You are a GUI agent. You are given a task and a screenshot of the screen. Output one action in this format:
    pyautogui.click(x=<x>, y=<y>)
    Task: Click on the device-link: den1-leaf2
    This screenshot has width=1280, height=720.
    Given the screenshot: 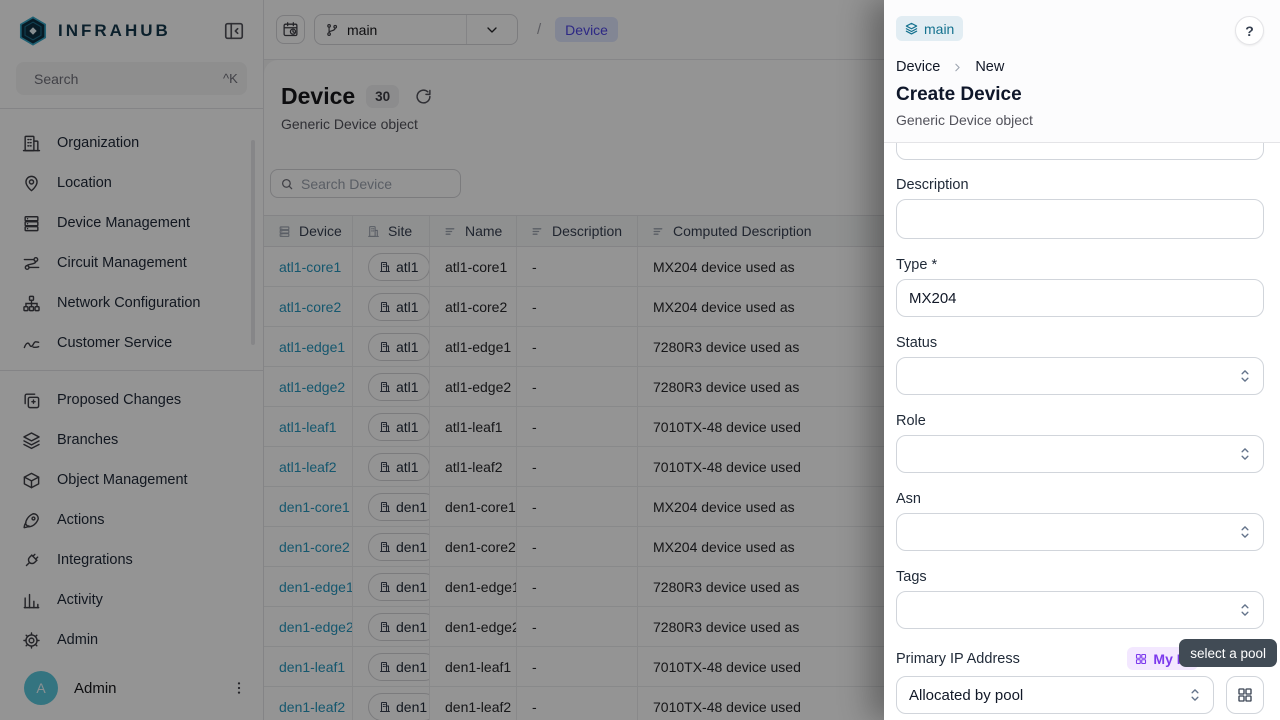 What is the action you would take?
    pyautogui.click(x=312, y=706)
    